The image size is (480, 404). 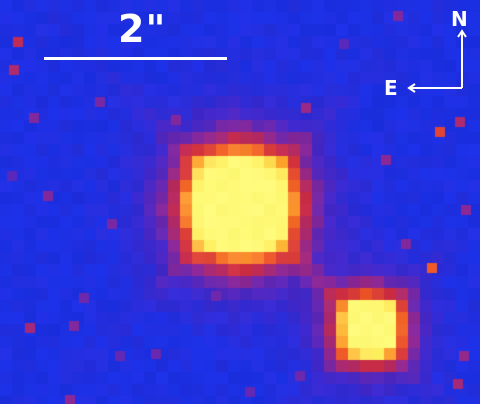 What do you see at coordinates (135, 58) in the screenshot?
I see `scale-bar-line` at bounding box center [135, 58].